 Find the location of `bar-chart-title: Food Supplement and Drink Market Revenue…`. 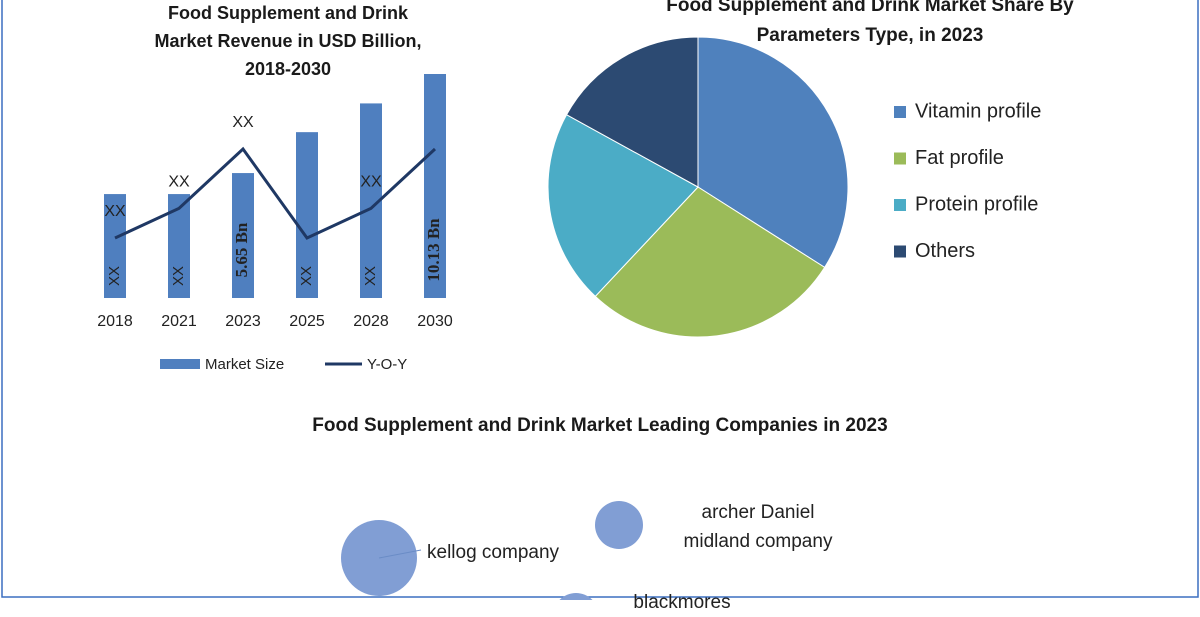

bar-chart-title: Food Supplement and Drink Market Revenue… is located at coordinates (288, 41).